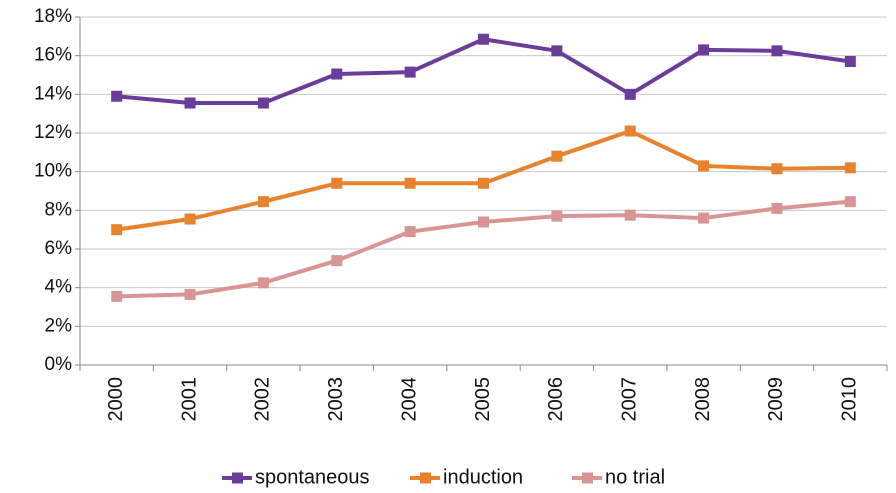 The width and height of the screenshot is (896, 493). What do you see at coordinates (635, 477) in the screenshot?
I see `legend-label: no trial` at bounding box center [635, 477].